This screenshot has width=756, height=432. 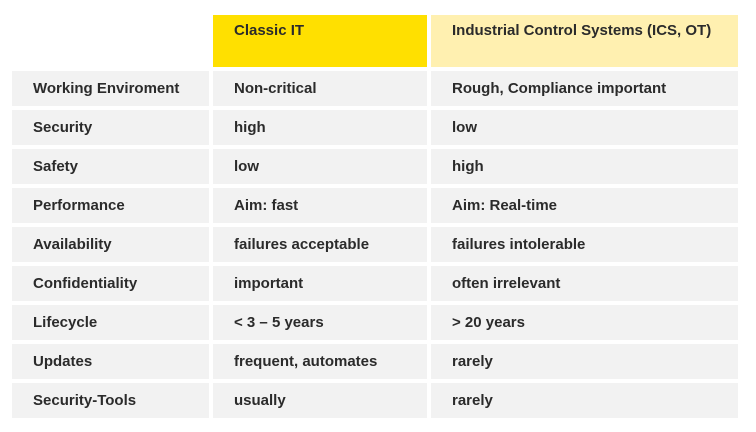 I want to click on row-ics-value: Aim: Real-time, so click(x=584, y=205).